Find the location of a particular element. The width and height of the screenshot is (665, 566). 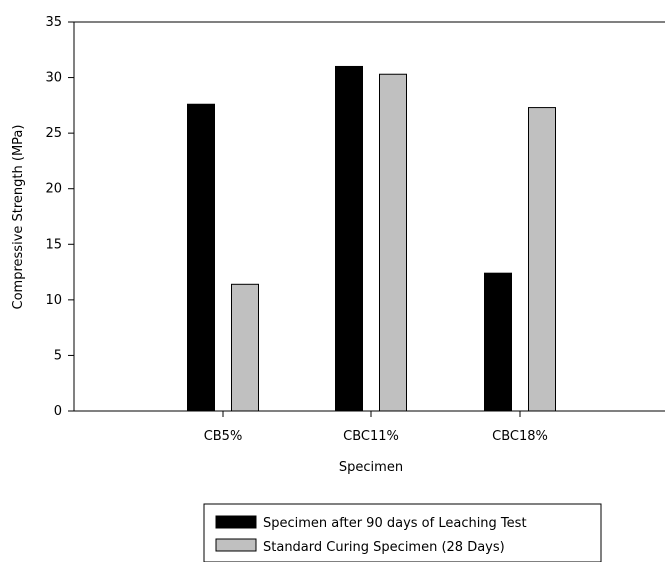

legend-swatch-standard-curing is located at coordinates (236, 545).